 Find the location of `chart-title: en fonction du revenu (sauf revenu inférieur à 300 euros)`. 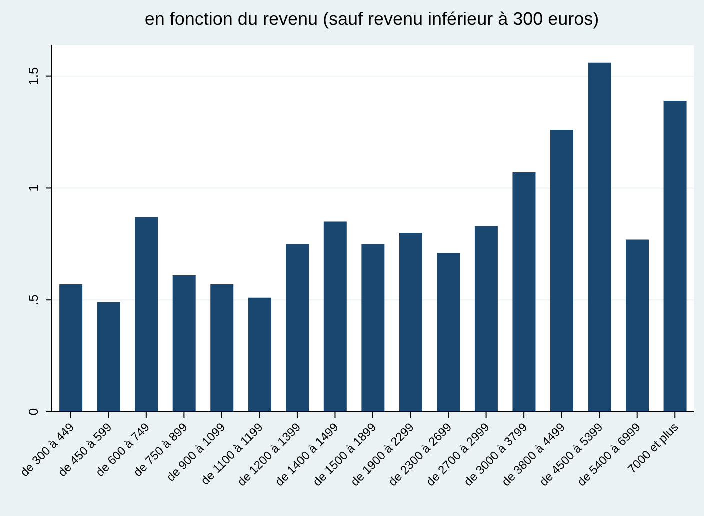

chart-title: en fonction du revenu (sauf revenu inférieur à 300 euros) is located at coordinates (372, 19).